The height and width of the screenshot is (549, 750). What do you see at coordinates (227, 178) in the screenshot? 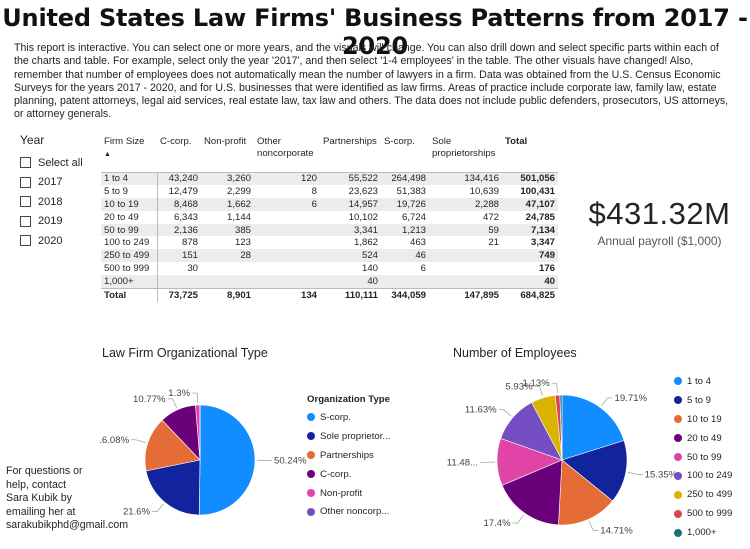
I see `table-cell: 3,260` at bounding box center [227, 178].